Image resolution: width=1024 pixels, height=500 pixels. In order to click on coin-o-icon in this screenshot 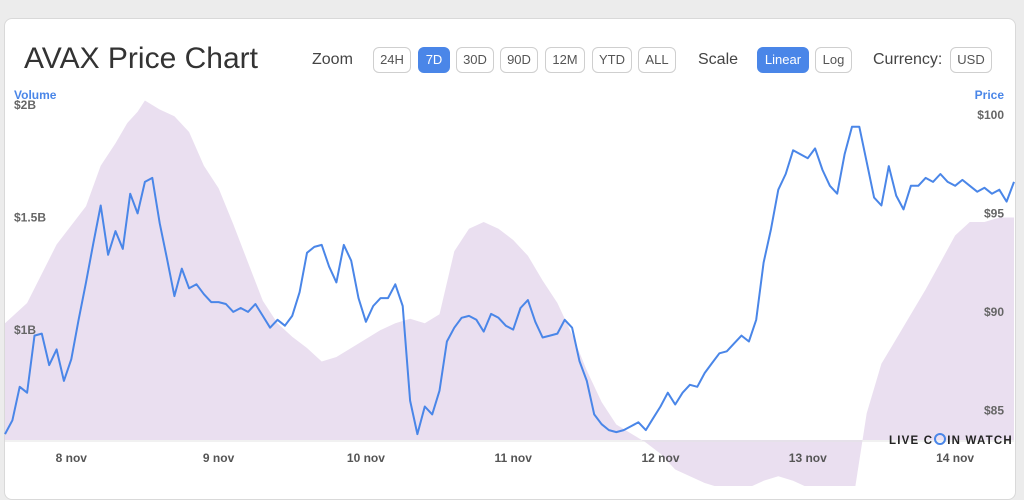, I will do `click(940, 439)`.